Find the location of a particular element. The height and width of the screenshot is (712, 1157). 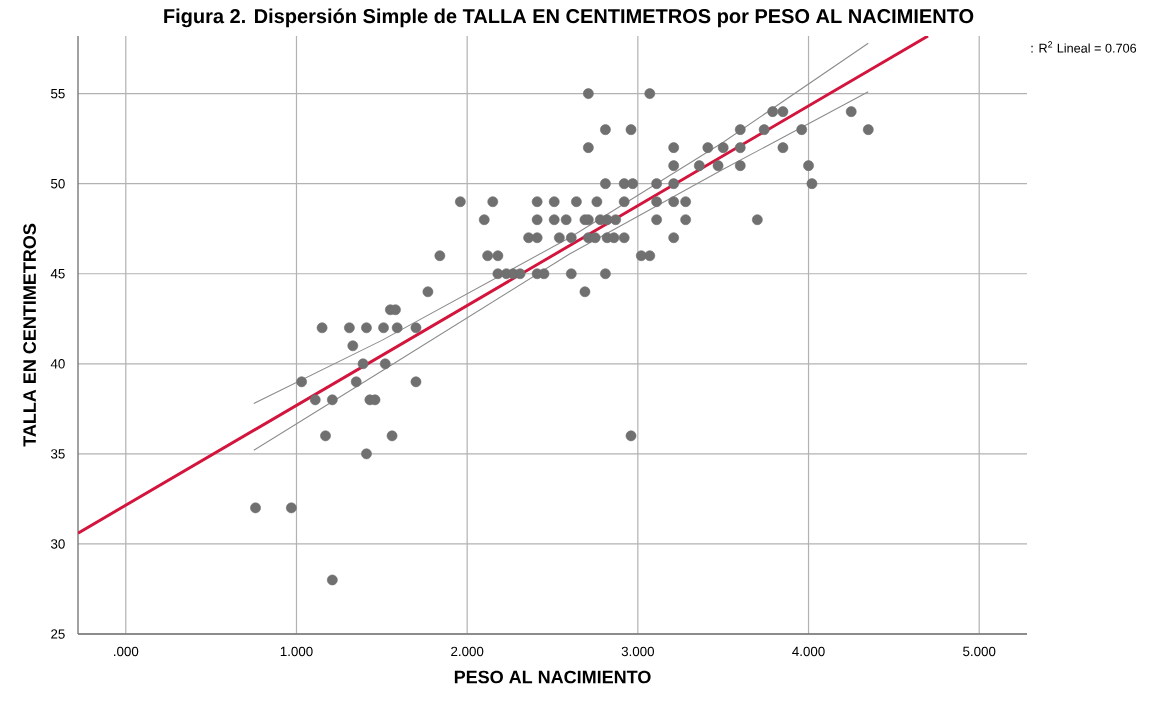

x-axis-title: PESO AL NACIMIENTO is located at coordinates (552, 677).